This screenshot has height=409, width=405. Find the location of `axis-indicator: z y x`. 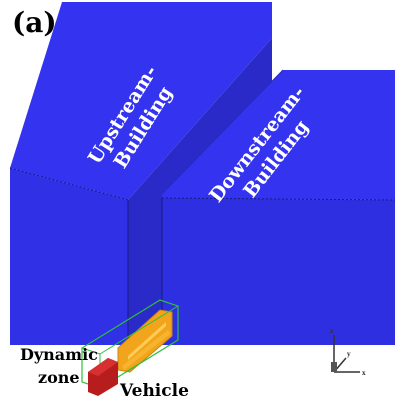

axis-indicator: z y x is located at coordinates (348, 352).